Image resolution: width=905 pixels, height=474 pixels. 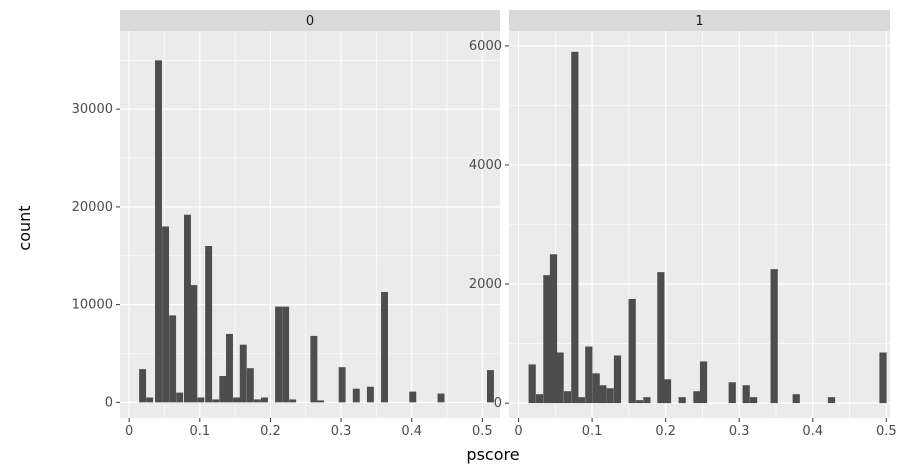 I want to click on y-tick-label: 2000, so click(x=485, y=284).